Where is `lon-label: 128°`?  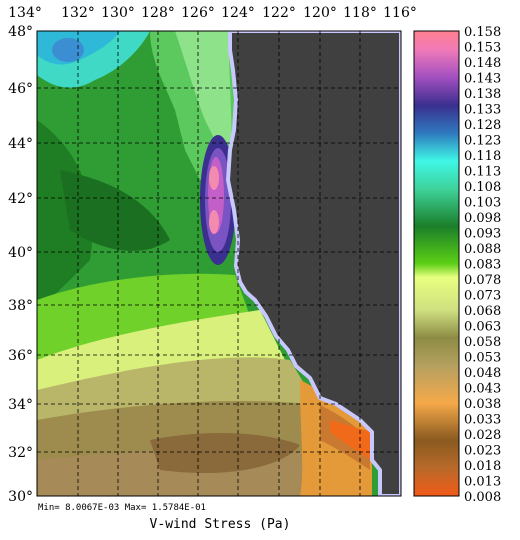
lon-label: 128° is located at coordinates (158, 13).